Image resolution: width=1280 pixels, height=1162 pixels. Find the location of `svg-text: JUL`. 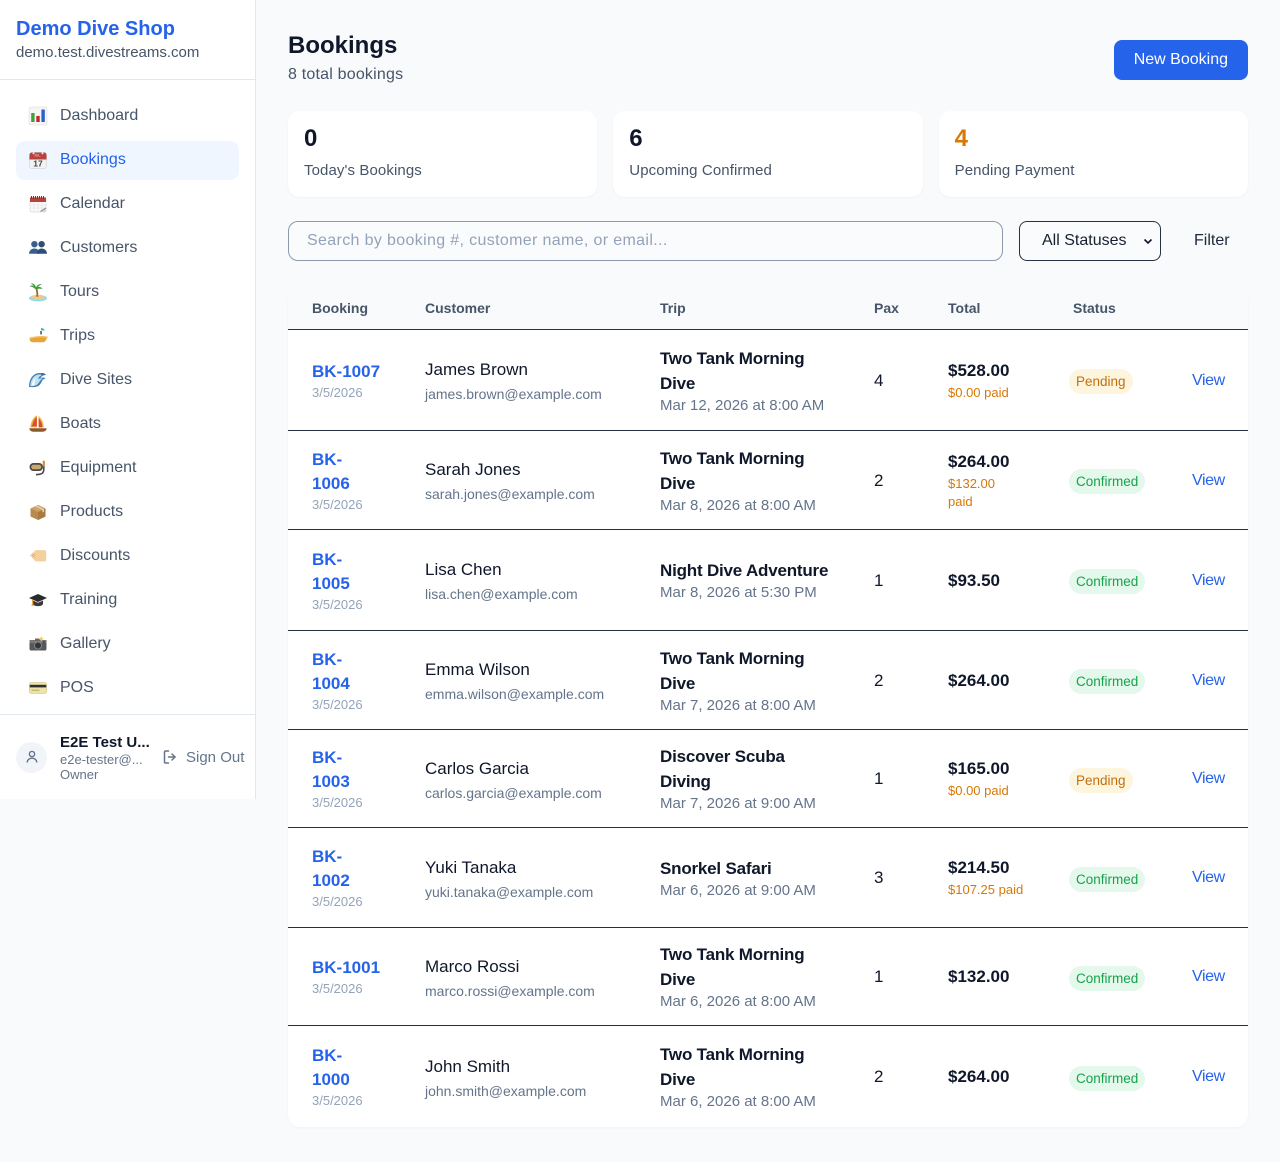

svg-text: JUL is located at coordinates (37, 156).